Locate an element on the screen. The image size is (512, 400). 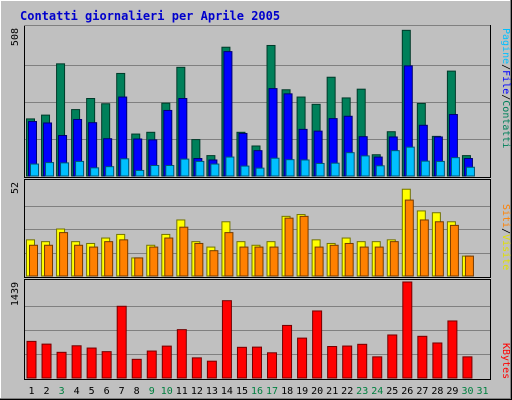
x-tick-label: 7 is located at coordinates (122, 391).